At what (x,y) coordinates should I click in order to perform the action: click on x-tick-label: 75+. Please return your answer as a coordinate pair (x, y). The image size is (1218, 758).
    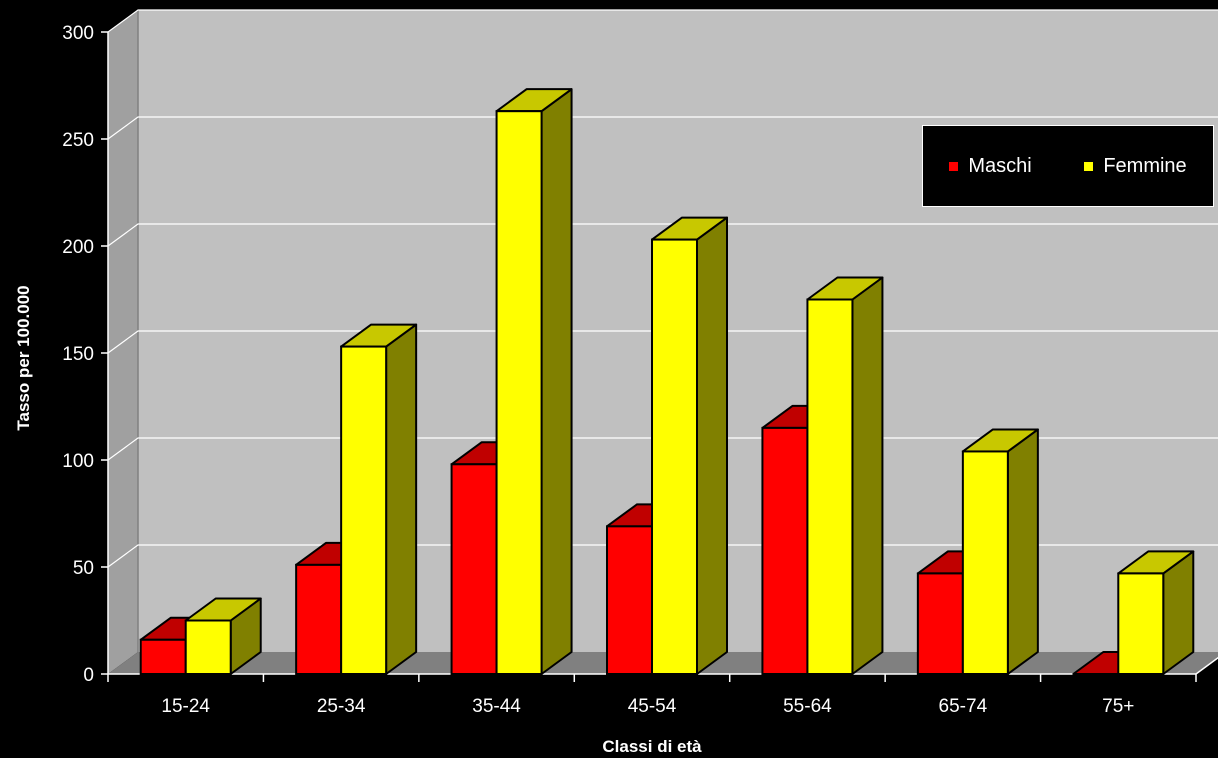
    Looking at the image, I should click on (1118, 706).